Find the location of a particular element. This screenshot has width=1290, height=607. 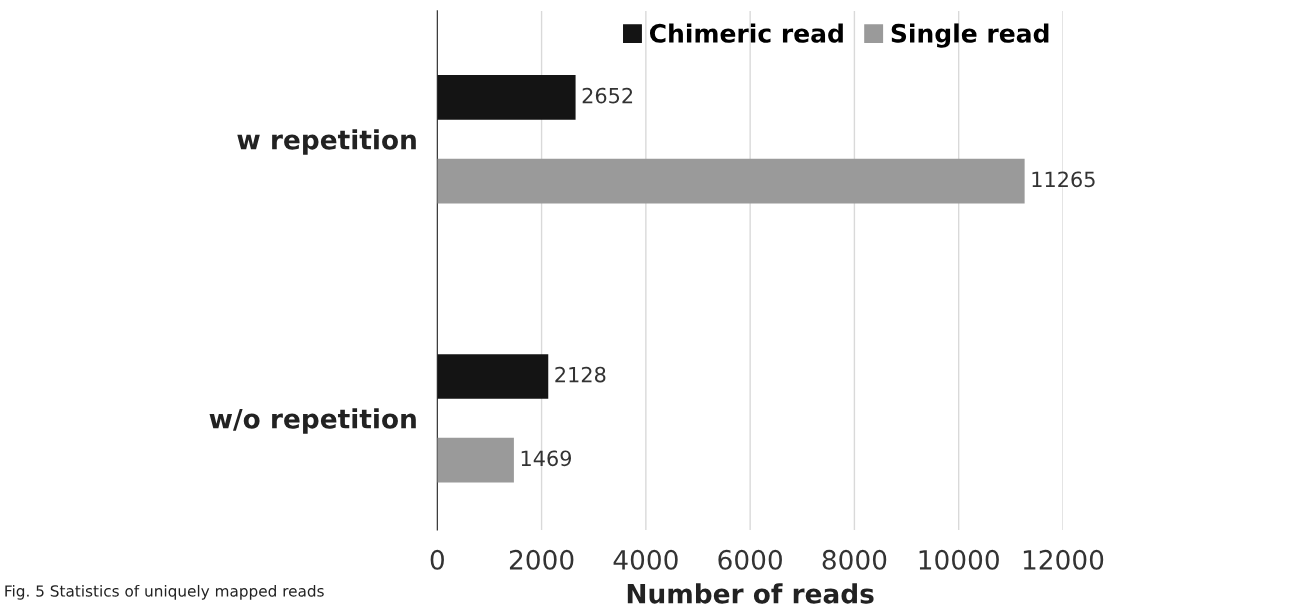

legend-label: Single read is located at coordinates (970, 35).